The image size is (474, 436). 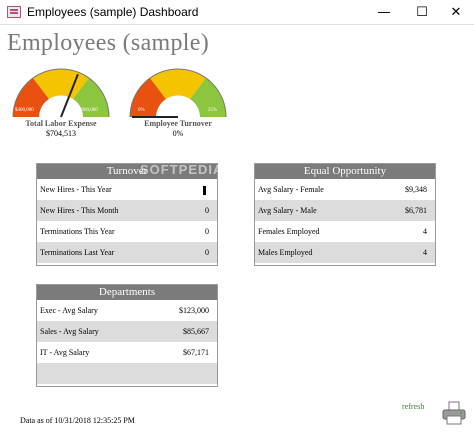 I want to click on row-label: Terminations Last Year, so click(x=77, y=252).